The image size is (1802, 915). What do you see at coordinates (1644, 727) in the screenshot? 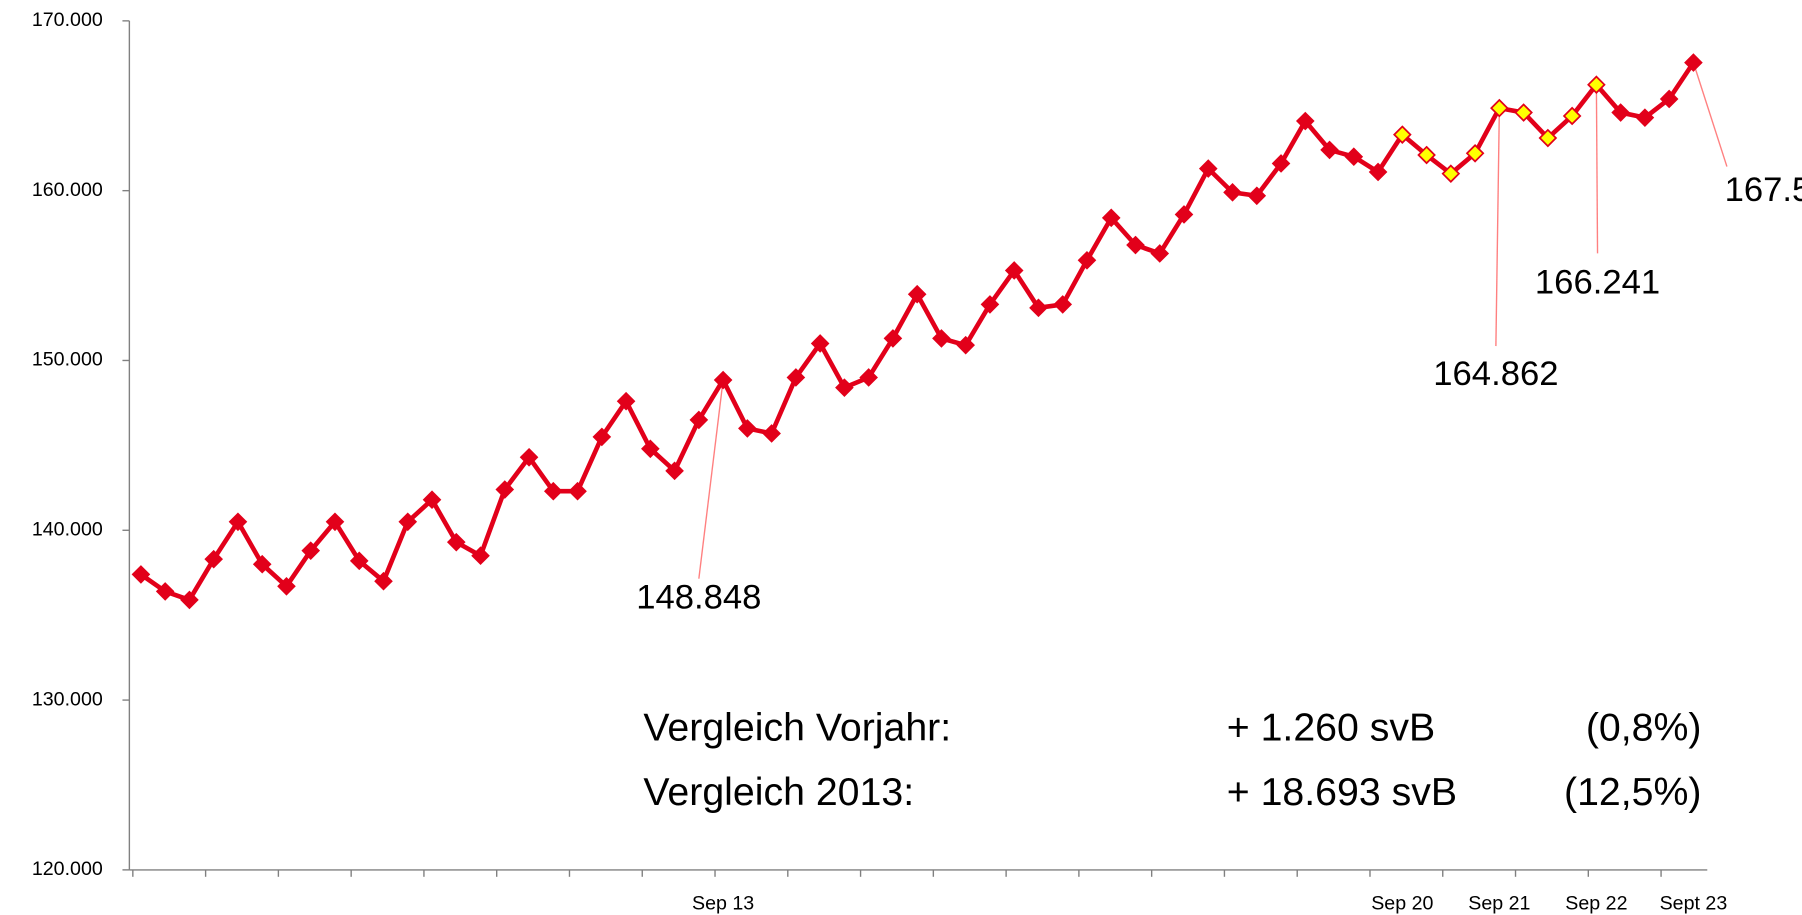
I see `annotation-percent: (0,8%)` at bounding box center [1644, 727].